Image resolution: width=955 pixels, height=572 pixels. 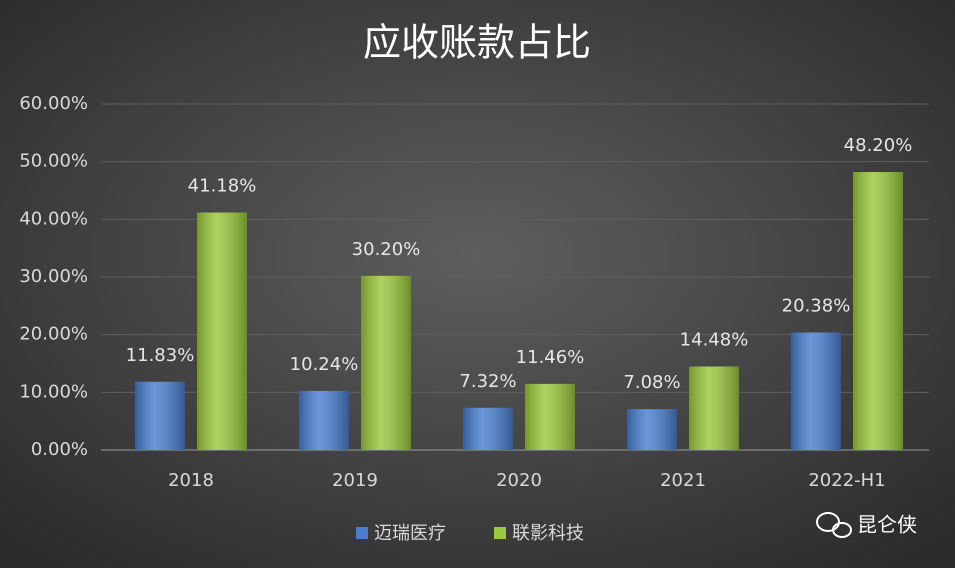 What do you see at coordinates (548, 533) in the screenshot?
I see `legend-label: 联影科技` at bounding box center [548, 533].